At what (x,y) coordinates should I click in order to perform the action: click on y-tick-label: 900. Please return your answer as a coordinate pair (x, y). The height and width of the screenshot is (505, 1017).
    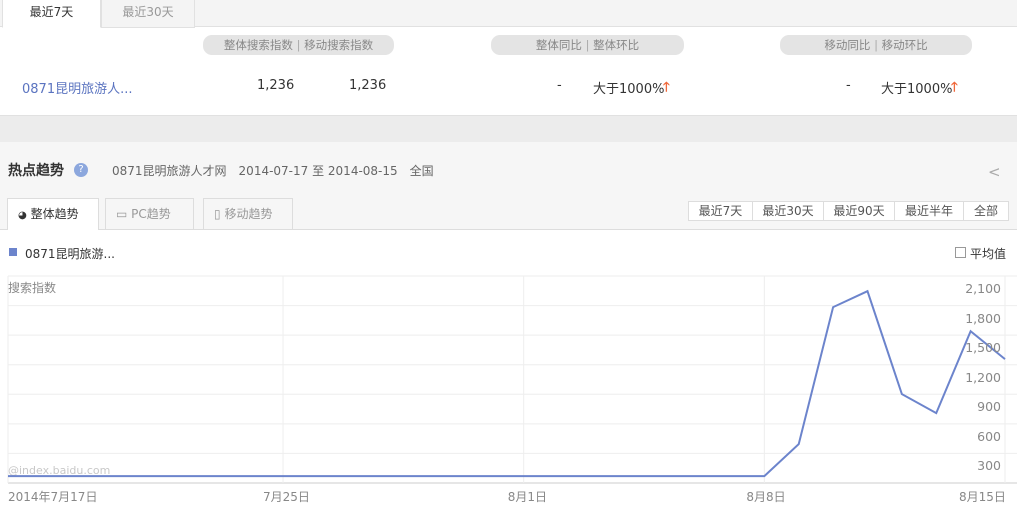
    Looking at the image, I should click on (971, 406).